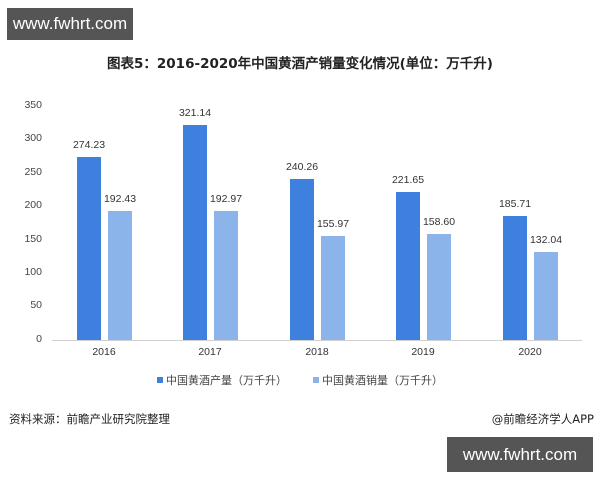  Describe the element at coordinates (546, 239) in the screenshot. I see `value-label: 132.04` at that location.